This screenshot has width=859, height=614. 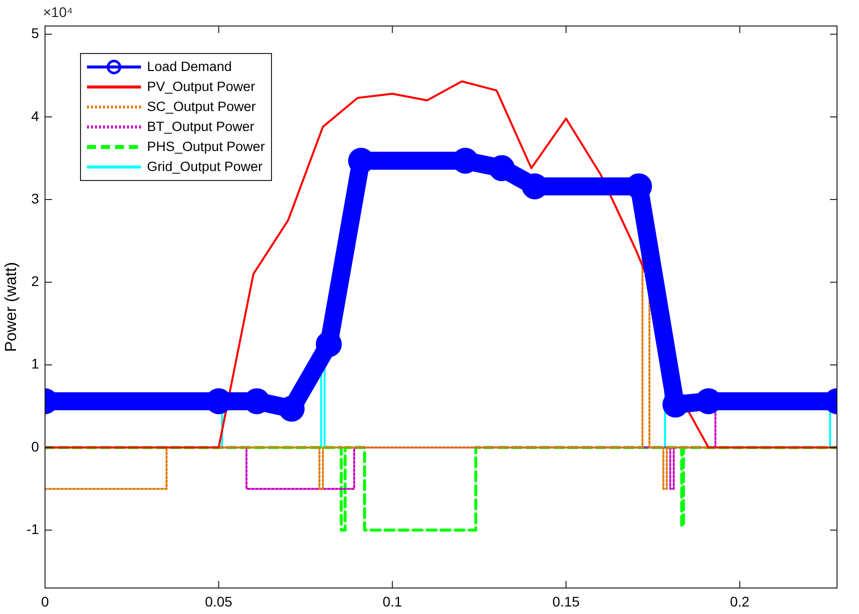 I want to click on y-tick-label: -1, so click(x=33, y=529).